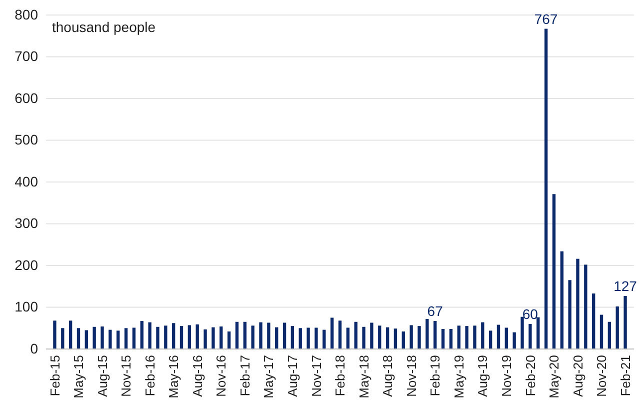 The image size is (644, 410). Describe the element at coordinates (625, 375) in the screenshot. I see `x-tick-label: Feb-21` at that location.